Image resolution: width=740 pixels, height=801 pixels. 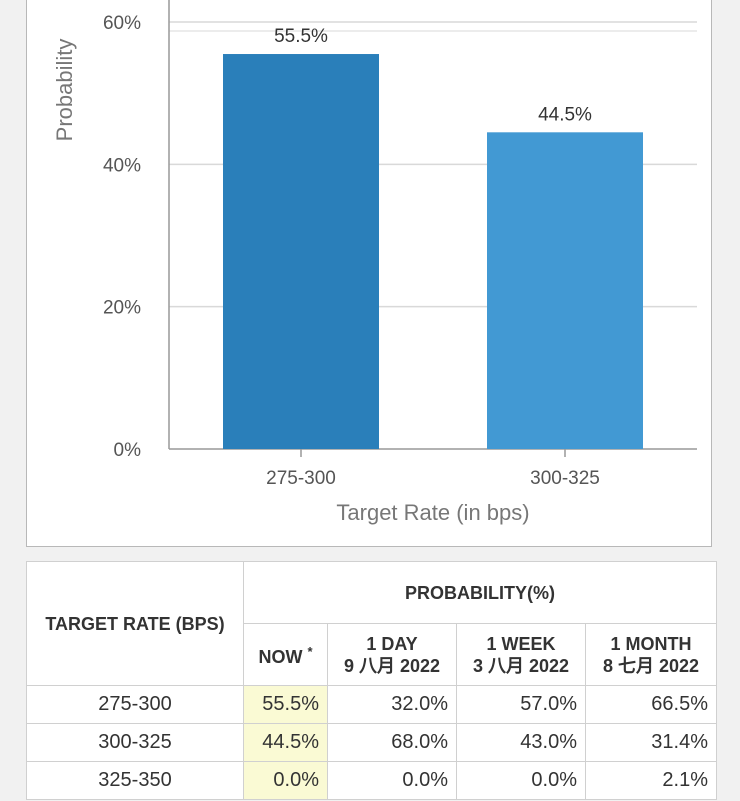 I want to click on y-tick-label: 40%, so click(x=122, y=165).